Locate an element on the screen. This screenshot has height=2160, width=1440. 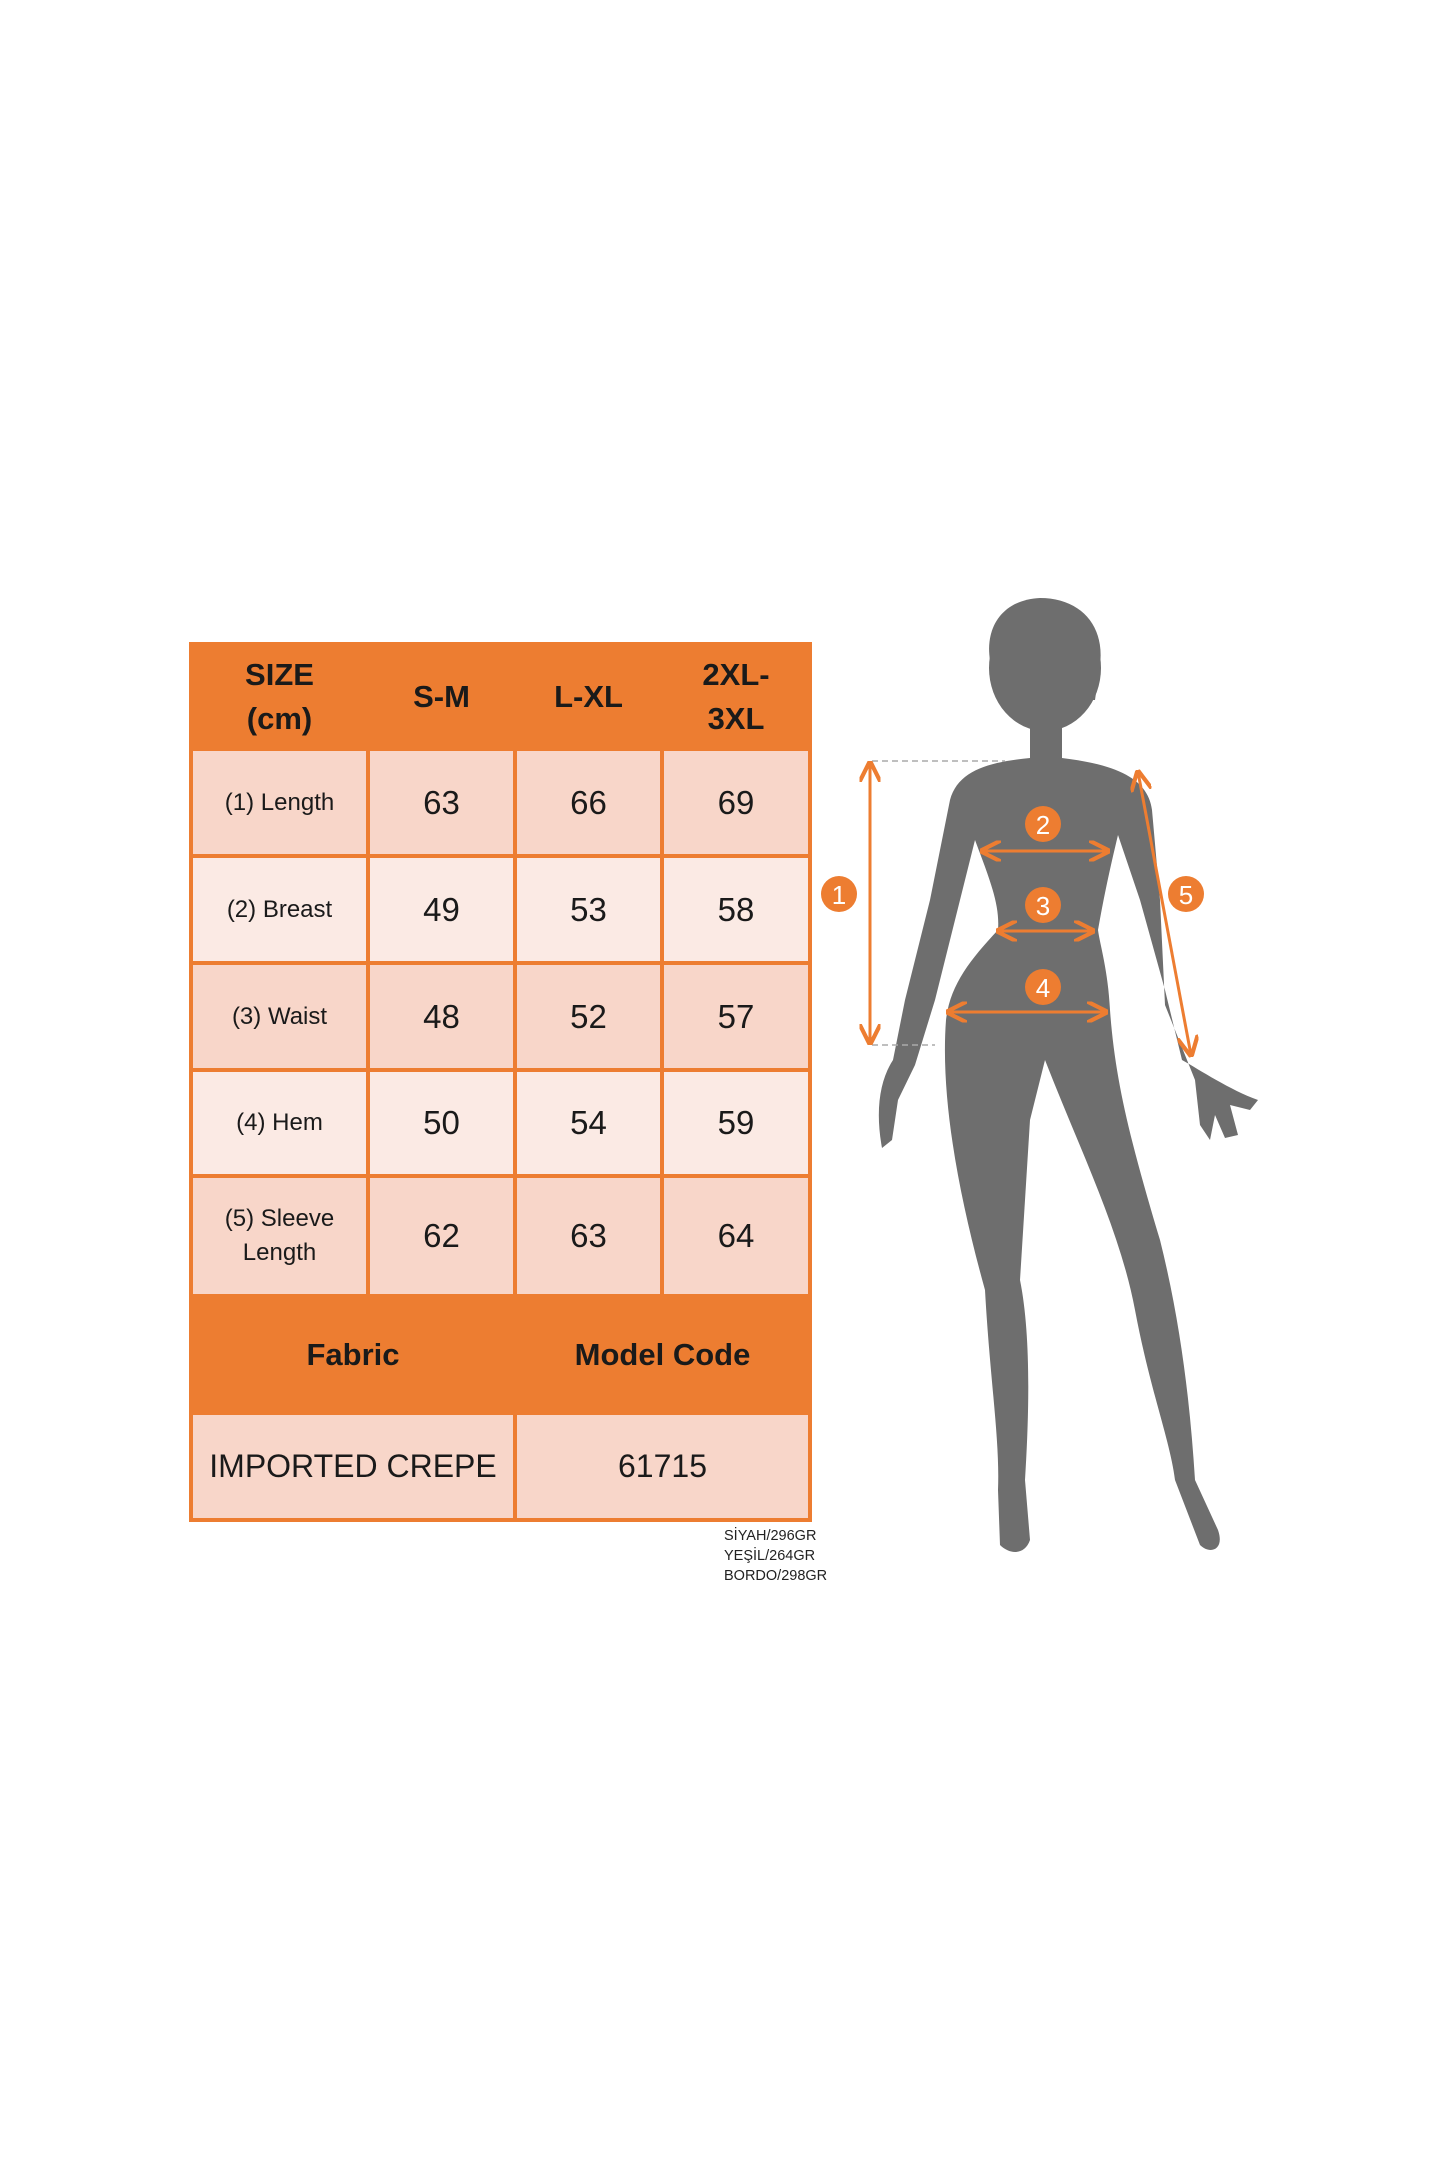
badge-2: 2 is located at coordinates (1043, 824).